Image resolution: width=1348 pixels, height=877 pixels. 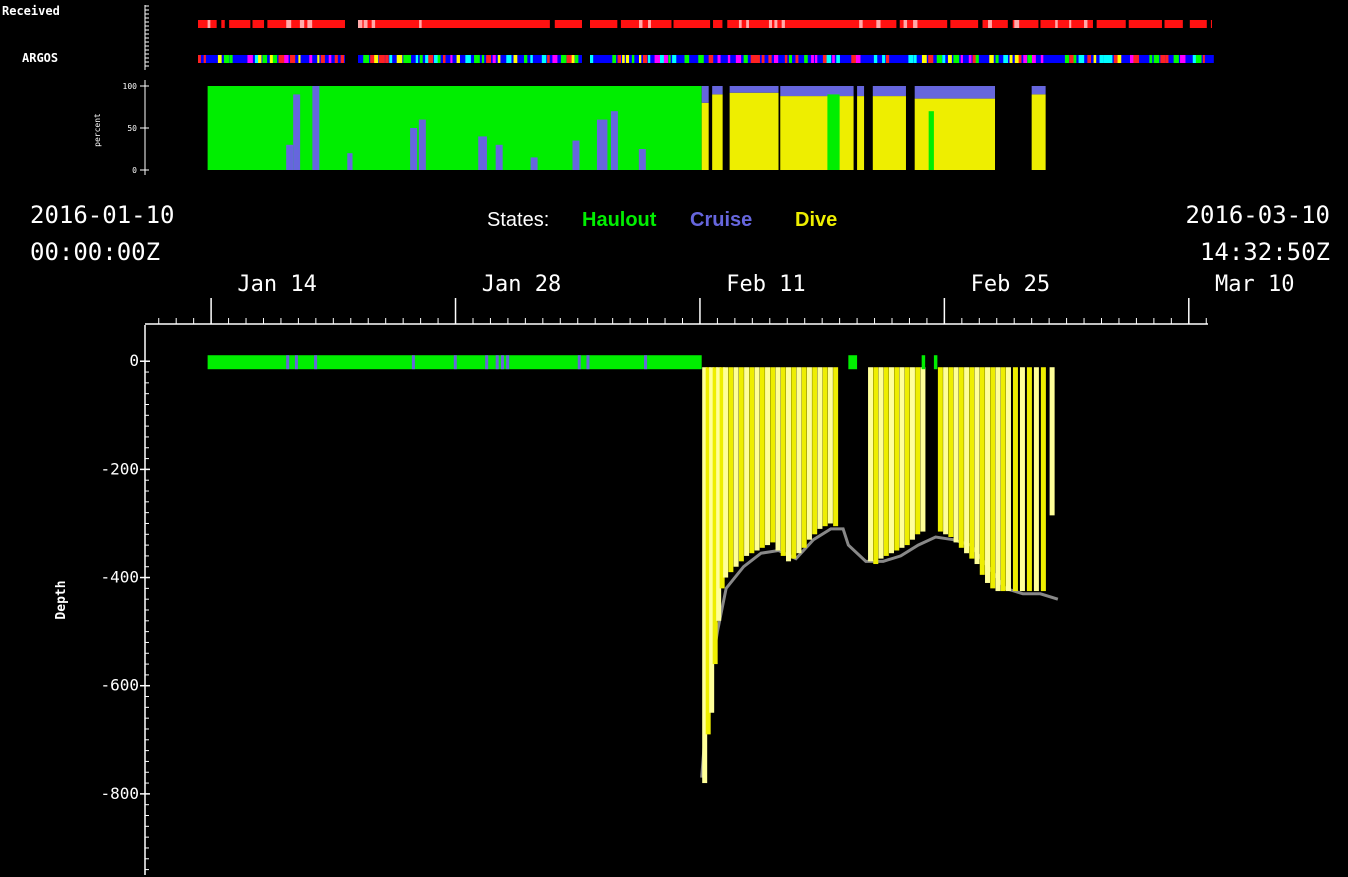 What do you see at coordinates (40, 58) in the screenshot?
I see `argos-label: ARGOS` at bounding box center [40, 58].